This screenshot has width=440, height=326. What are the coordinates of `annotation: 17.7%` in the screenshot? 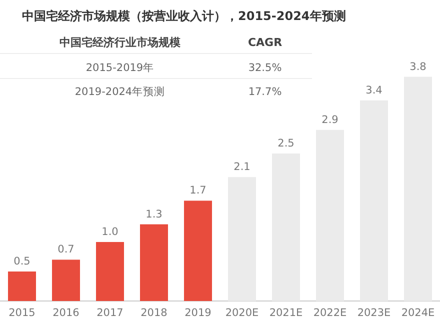 It's located at (265, 92).